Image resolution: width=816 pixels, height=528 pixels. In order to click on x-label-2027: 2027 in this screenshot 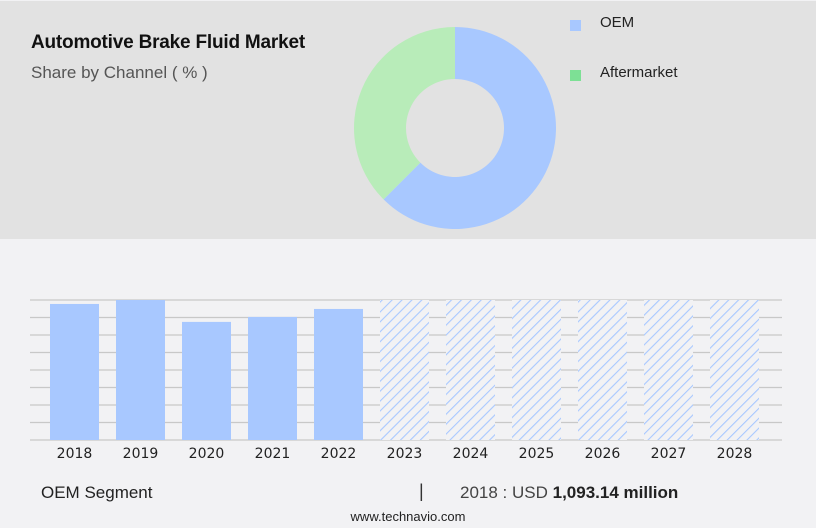, I will do `click(668, 454)`.